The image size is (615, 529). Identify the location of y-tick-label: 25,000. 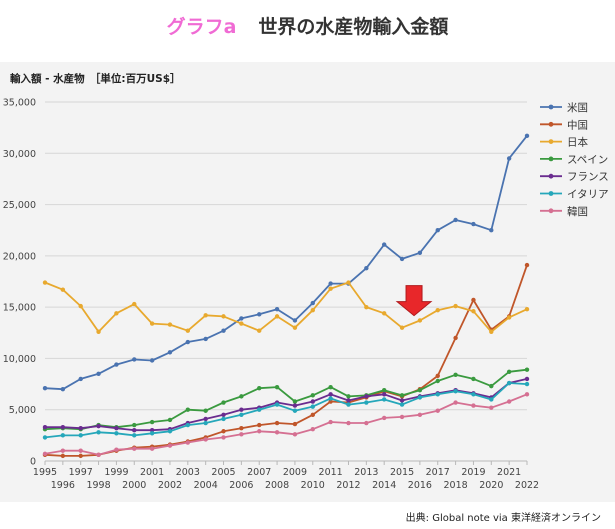
(19, 205).